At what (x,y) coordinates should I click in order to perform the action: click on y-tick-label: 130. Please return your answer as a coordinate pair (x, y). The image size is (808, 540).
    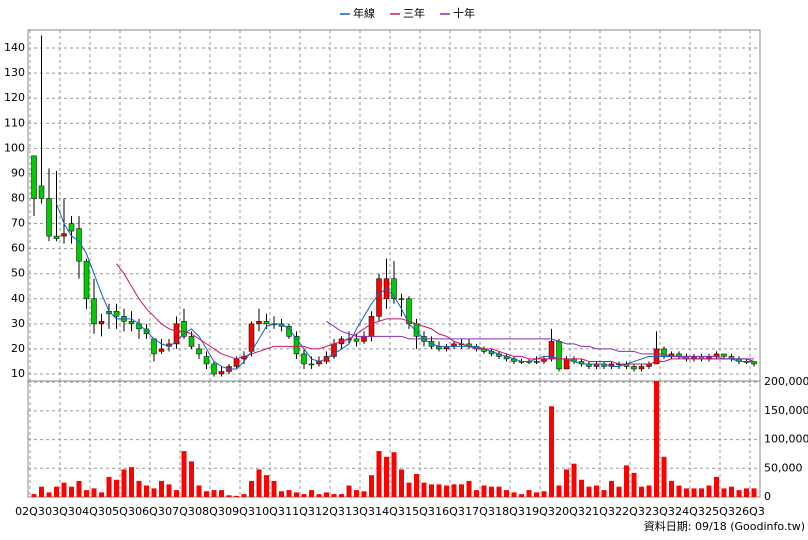
    Looking at the image, I should click on (14, 72).